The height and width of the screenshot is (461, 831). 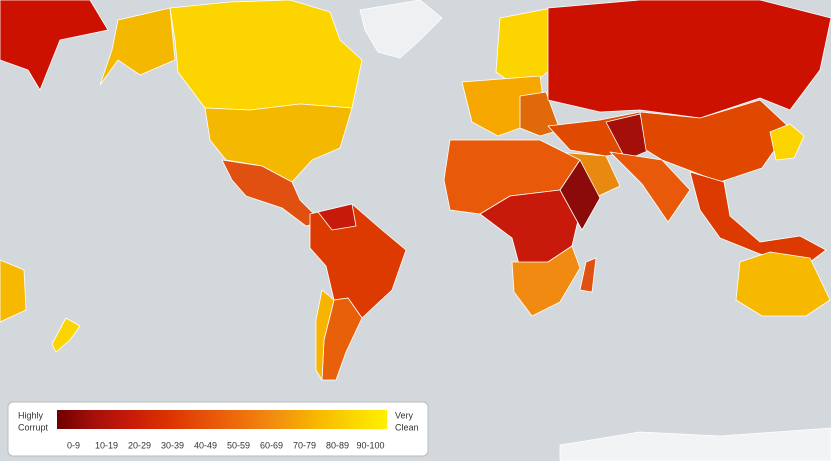 What do you see at coordinates (278, 143) in the screenshot?
I see `usa` at bounding box center [278, 143].